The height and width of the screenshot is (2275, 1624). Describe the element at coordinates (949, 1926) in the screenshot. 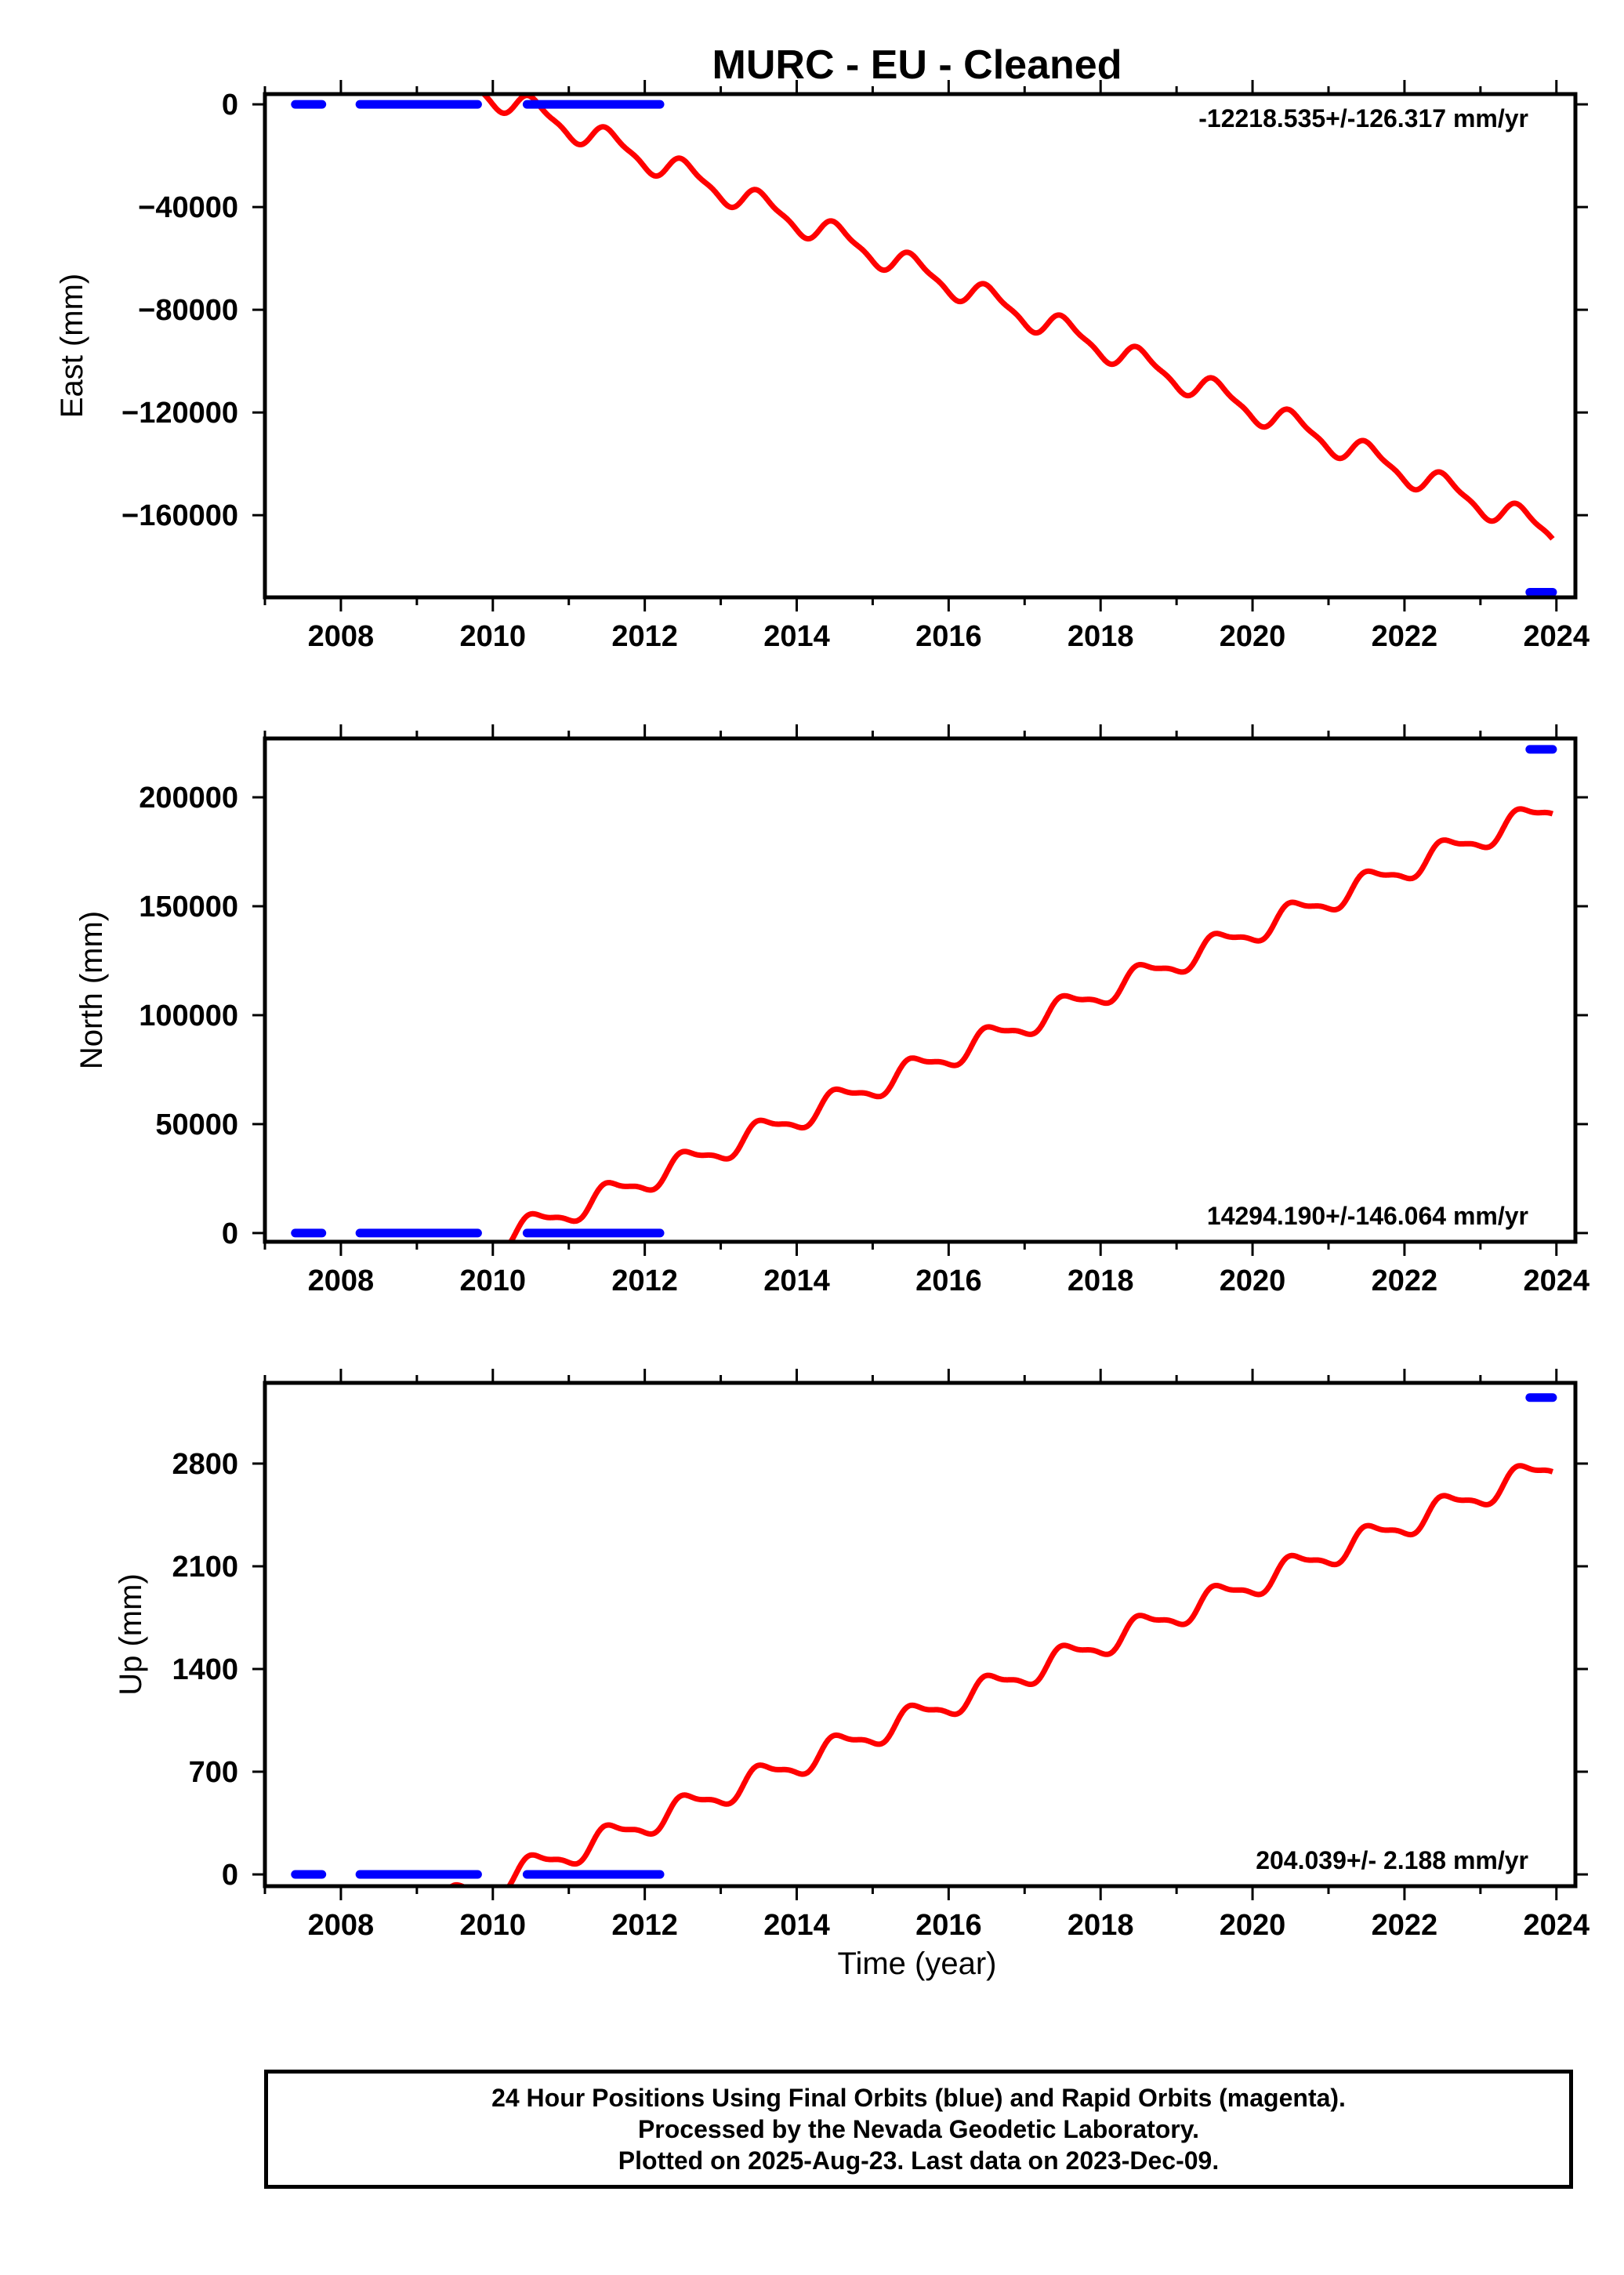

I see `x-tick-label-up: 2016` at that location.